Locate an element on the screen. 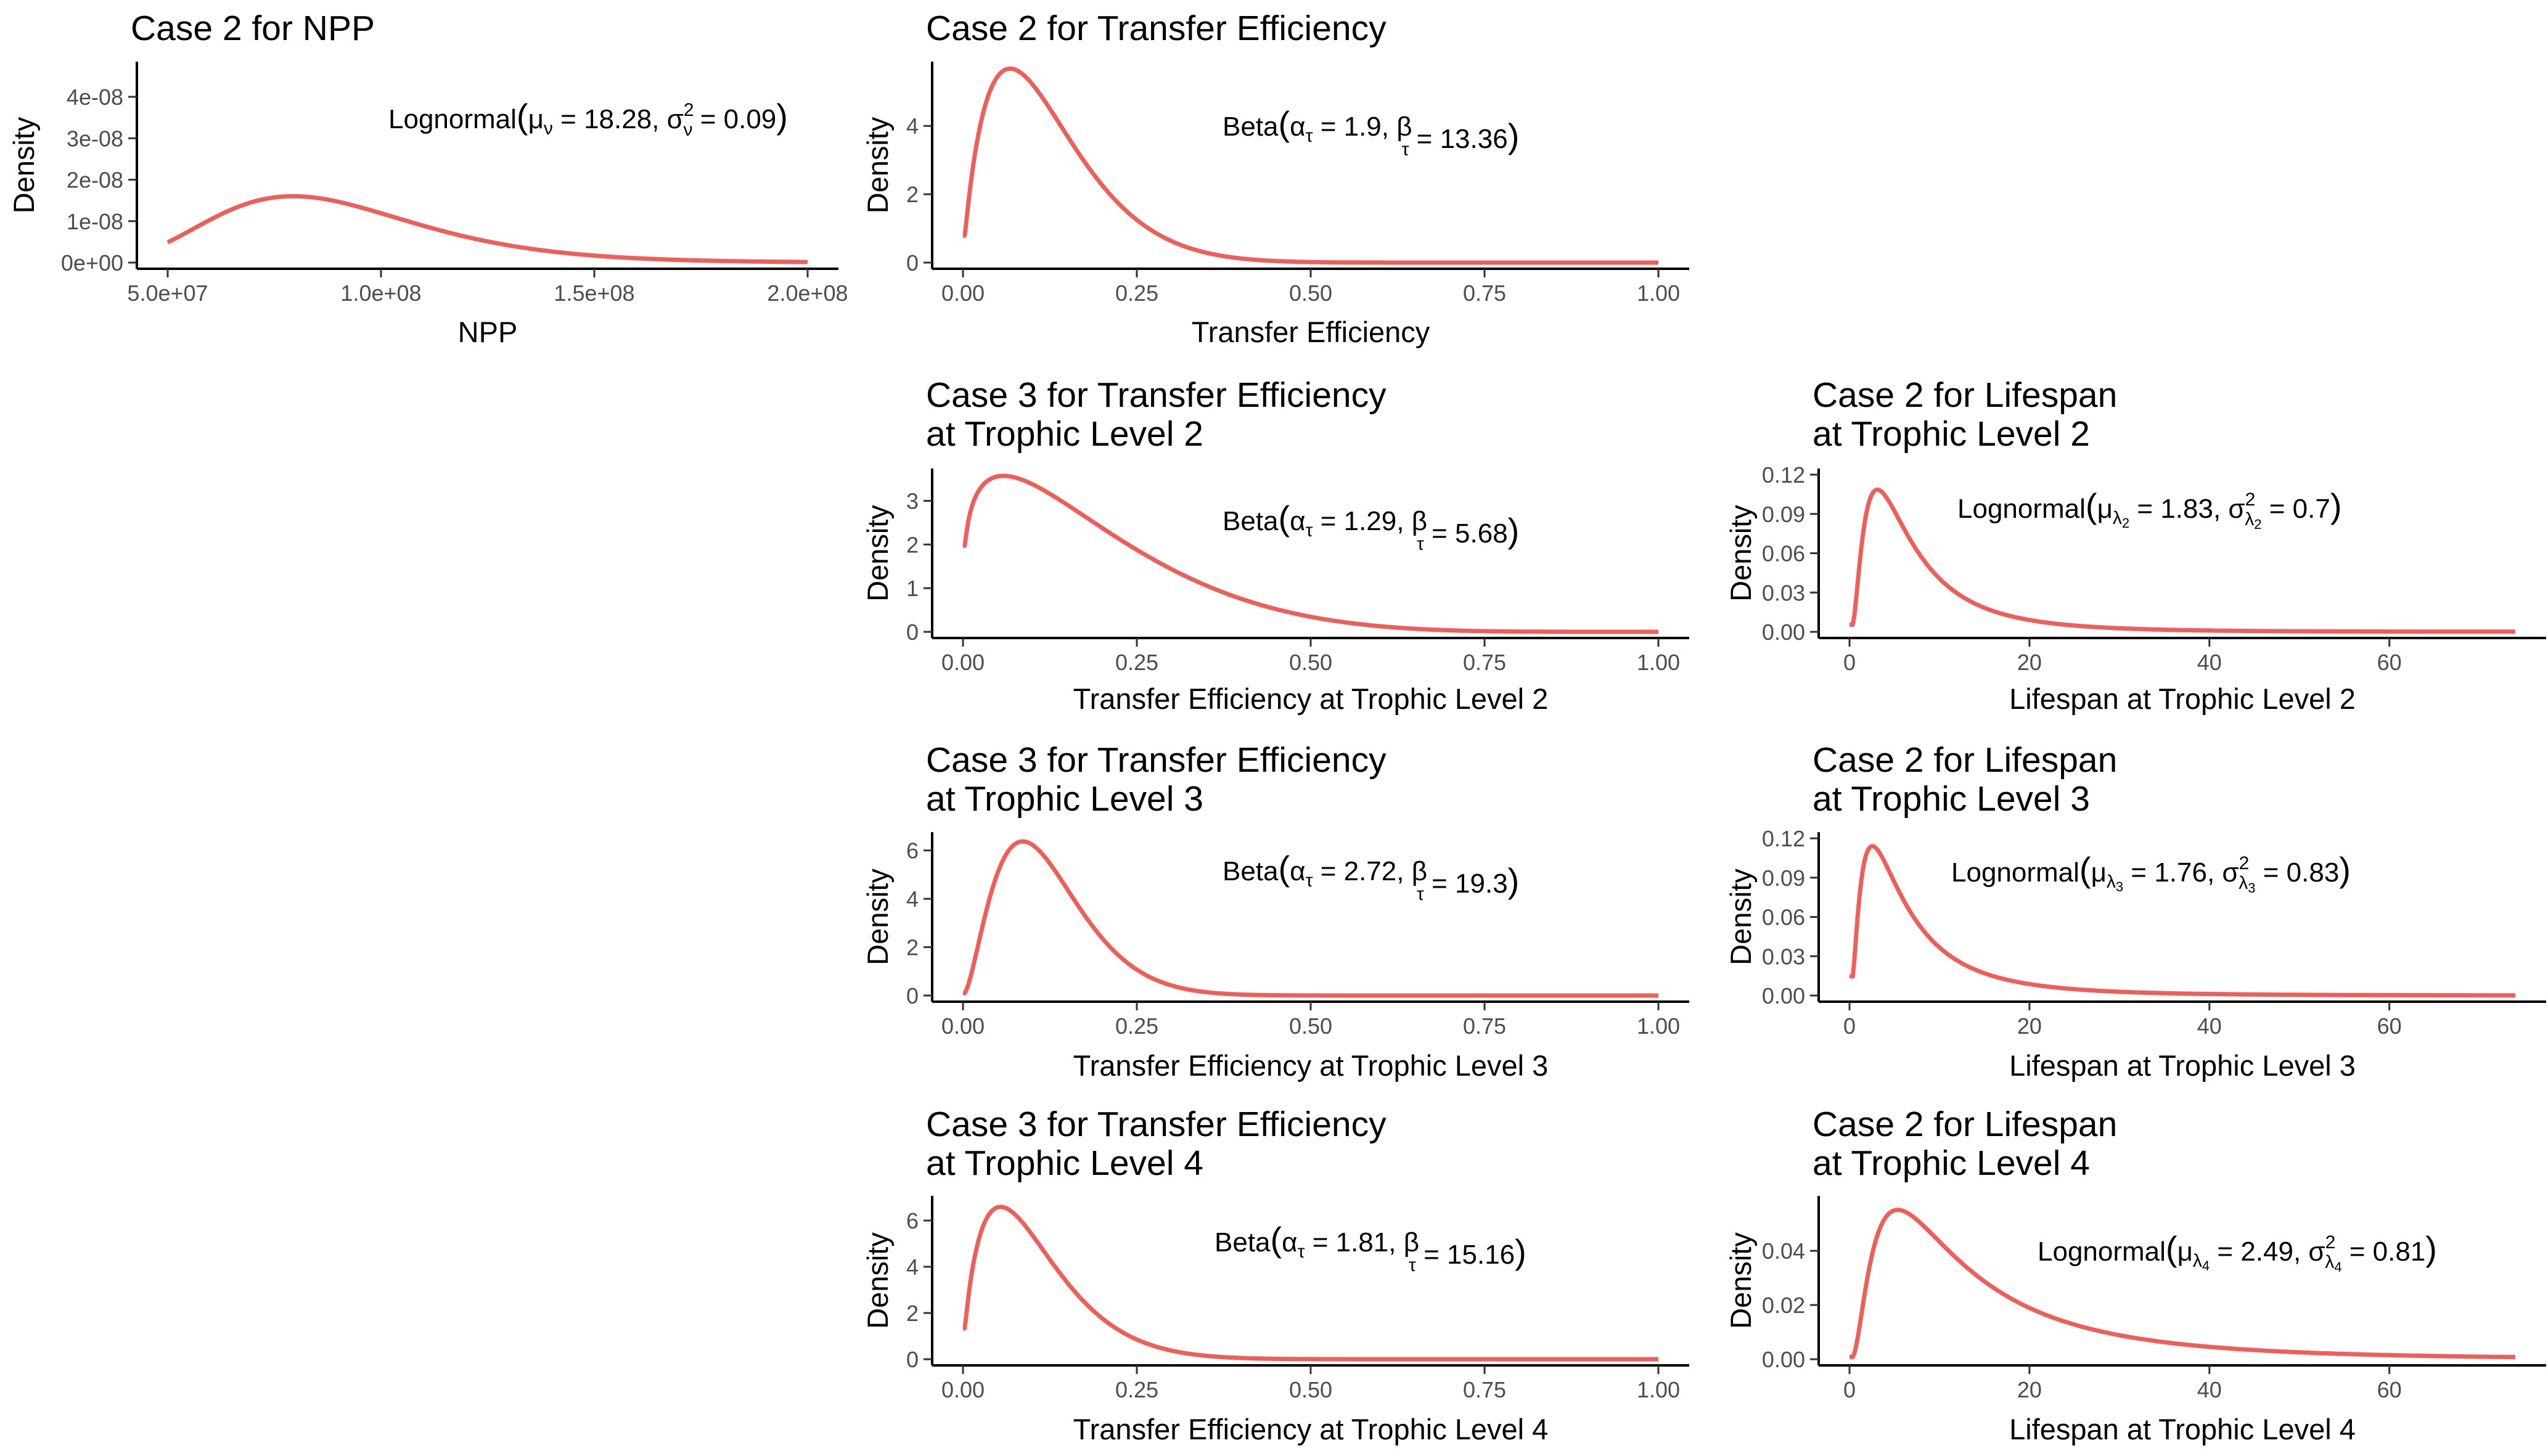 The height and width of the screenshot is (1456, 2548). y-tick-label: 0.09 is located at coordinates (1783, 878).